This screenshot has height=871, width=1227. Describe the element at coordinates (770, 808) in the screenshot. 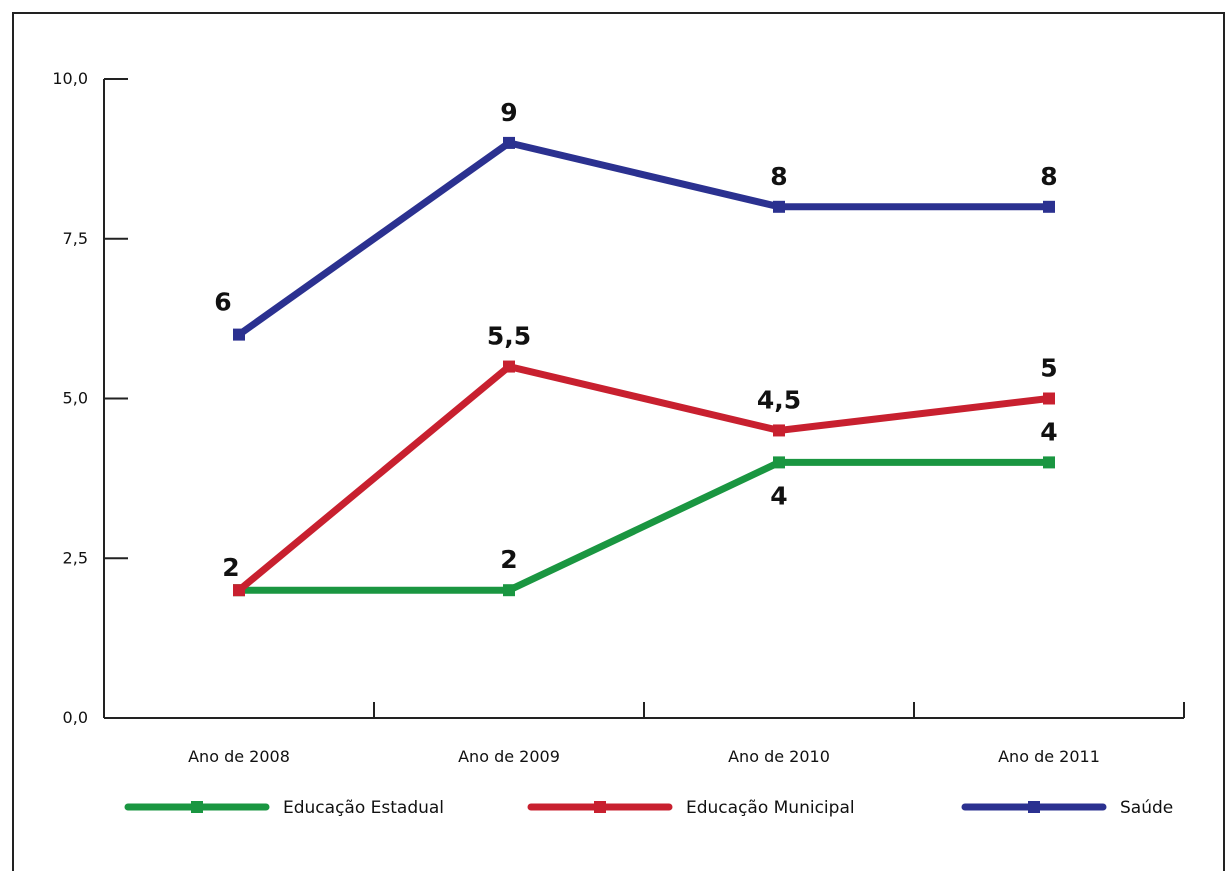

I see `legend-label: Educação Municipal` at that location.